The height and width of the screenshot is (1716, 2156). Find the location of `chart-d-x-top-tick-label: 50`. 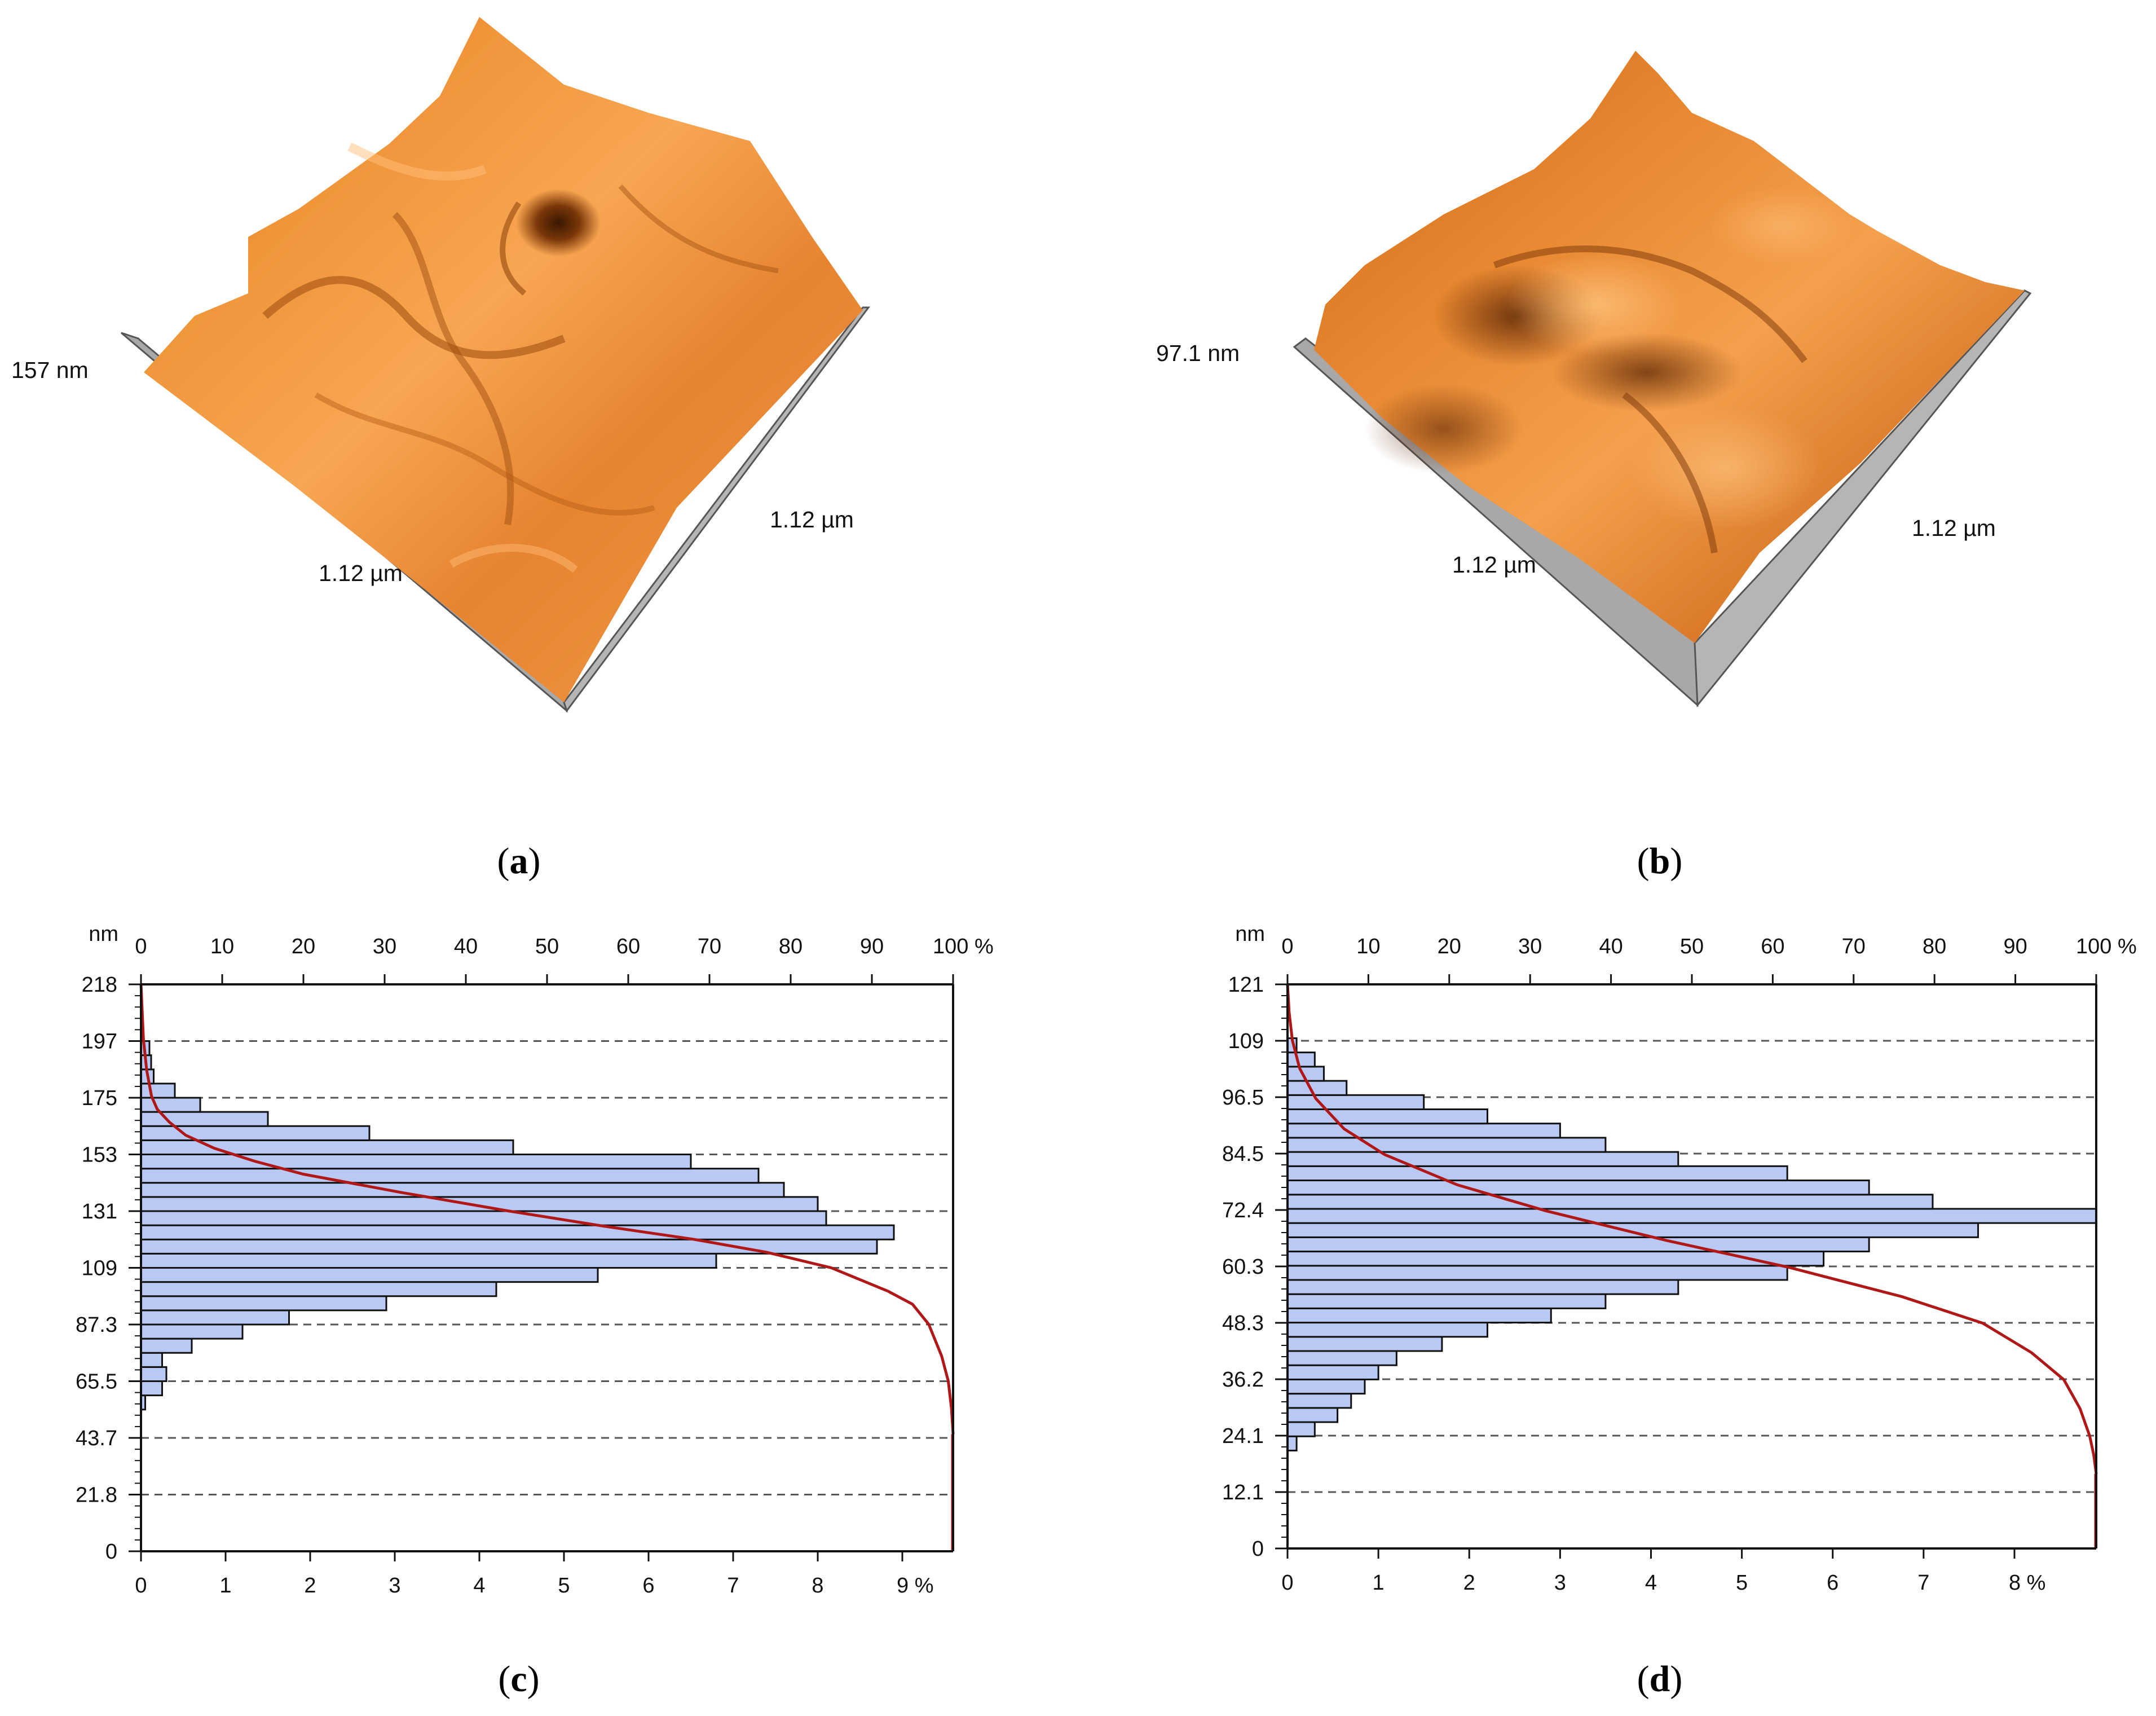

chart-d-x-top-tick-label: 50 is located at coordinates (1692, 946).